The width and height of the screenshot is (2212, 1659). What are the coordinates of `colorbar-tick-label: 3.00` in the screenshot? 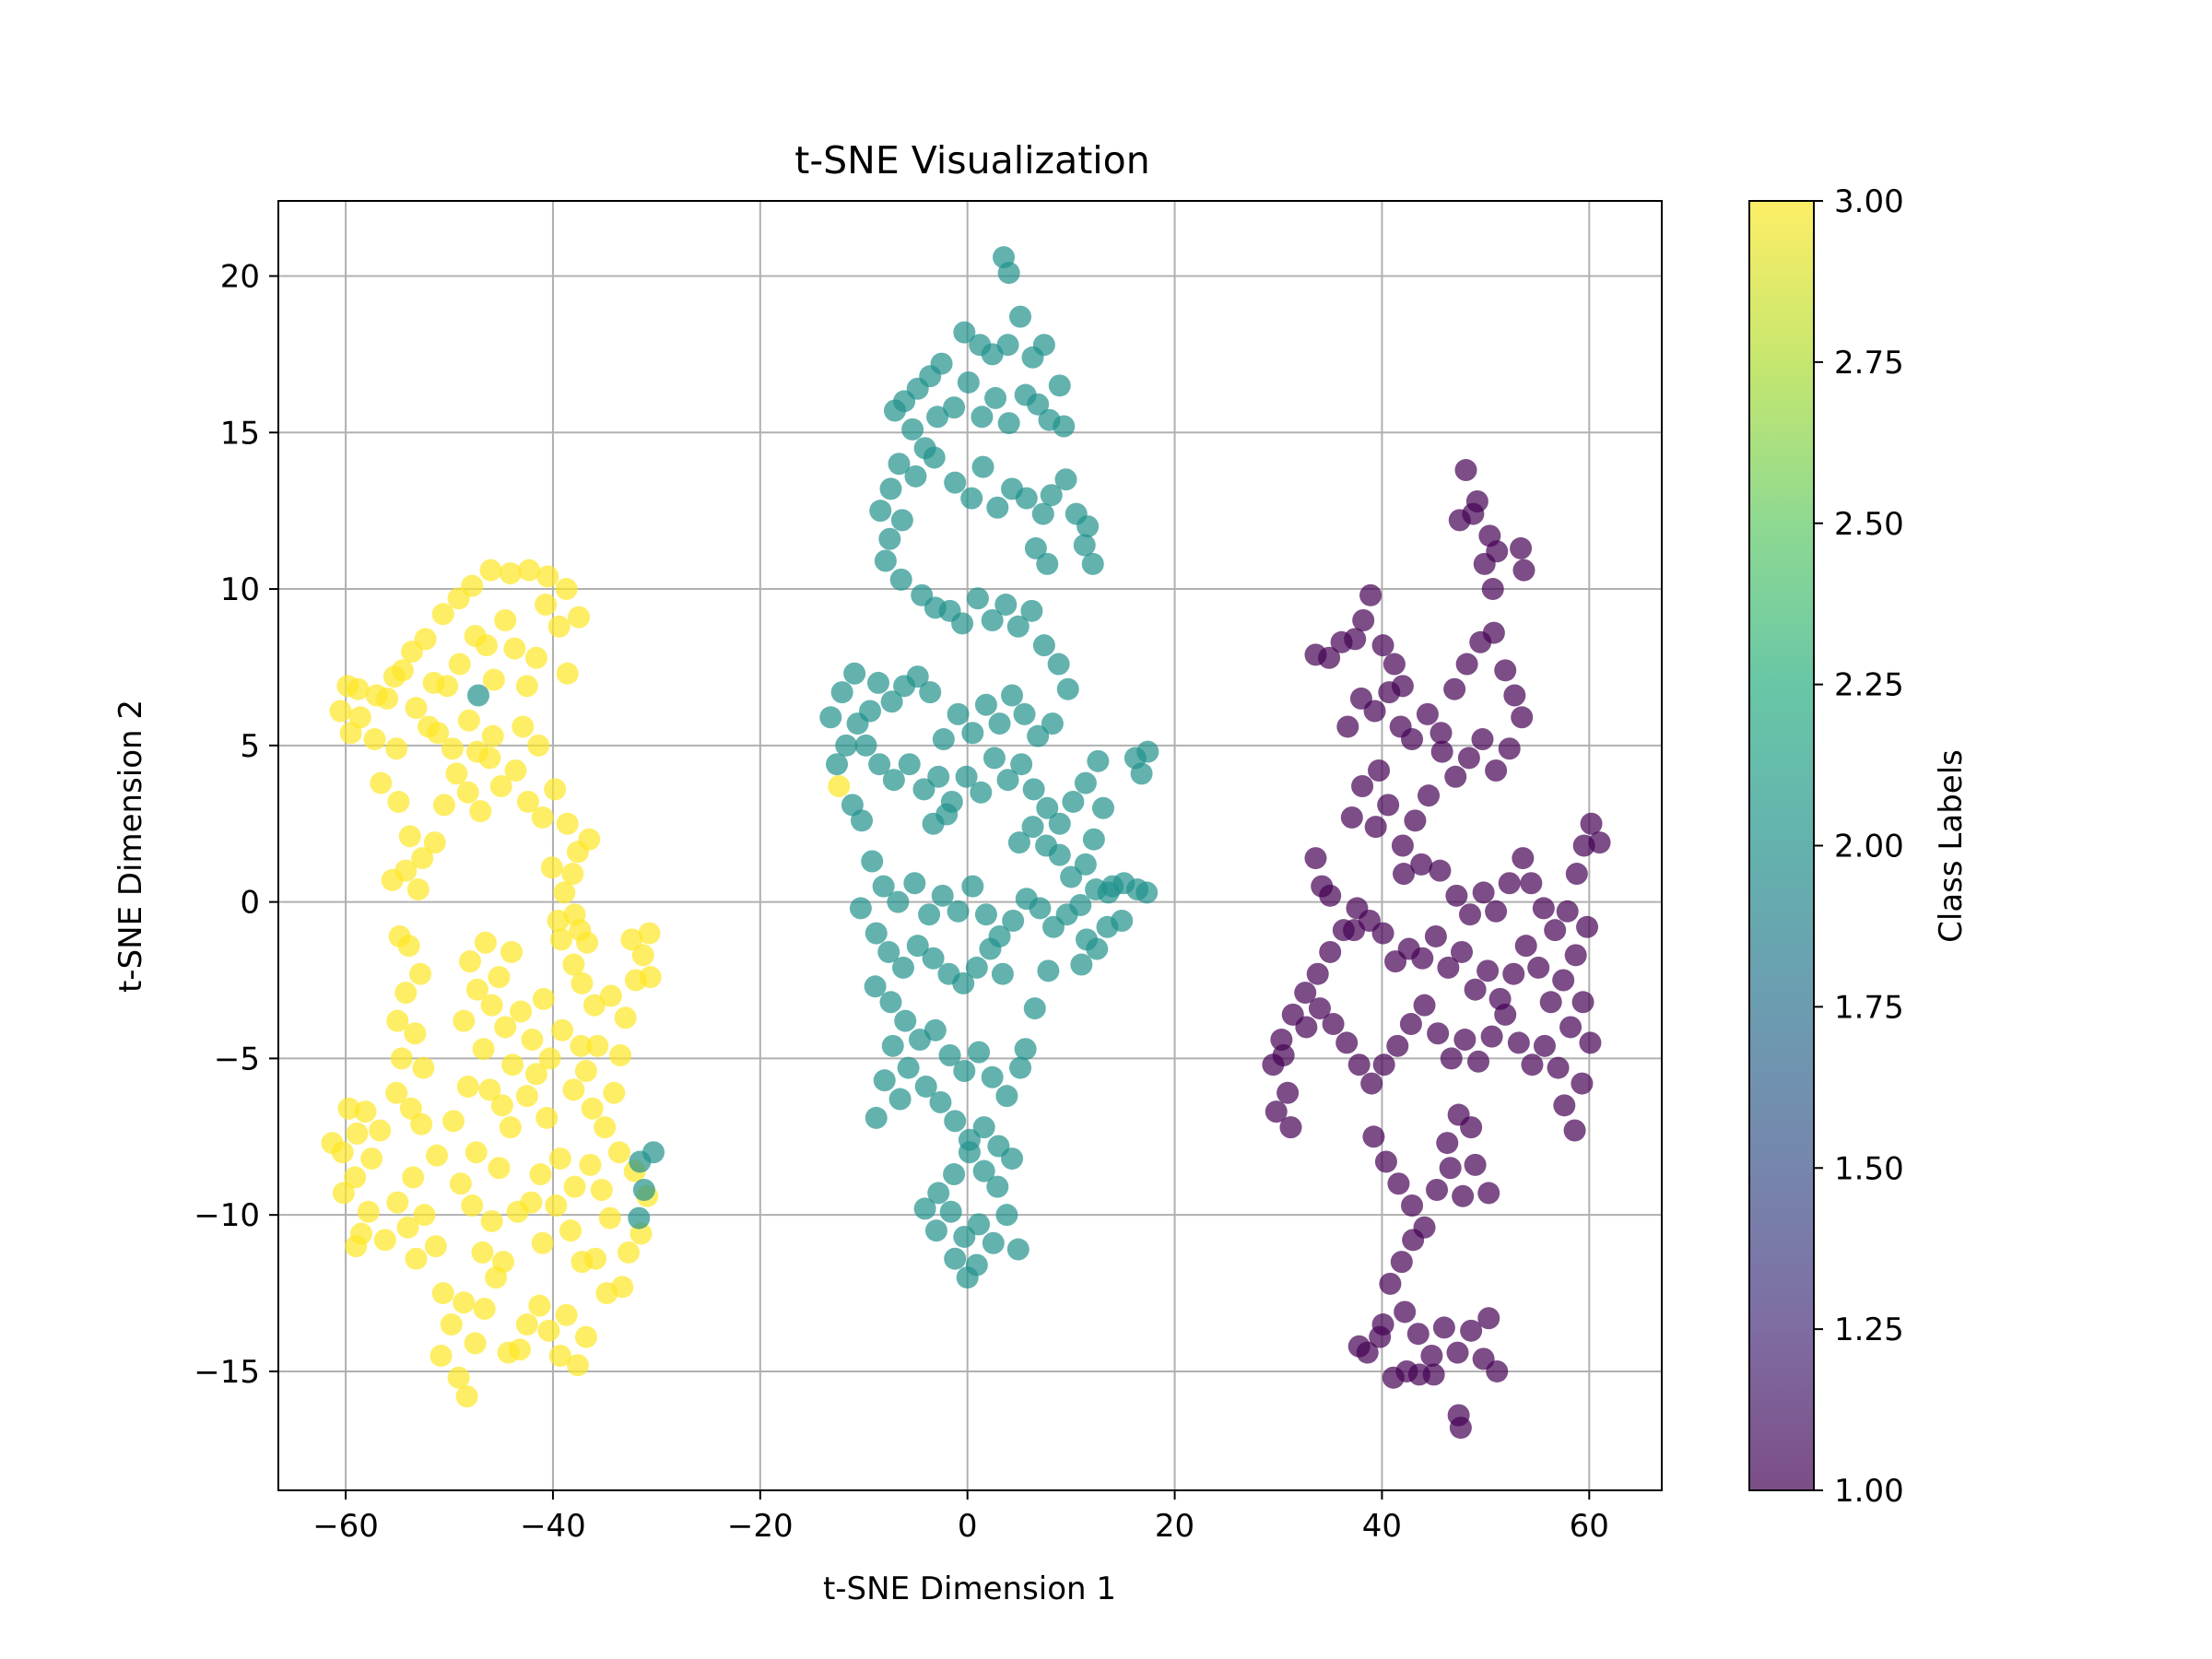 It's located at (1869, 201).